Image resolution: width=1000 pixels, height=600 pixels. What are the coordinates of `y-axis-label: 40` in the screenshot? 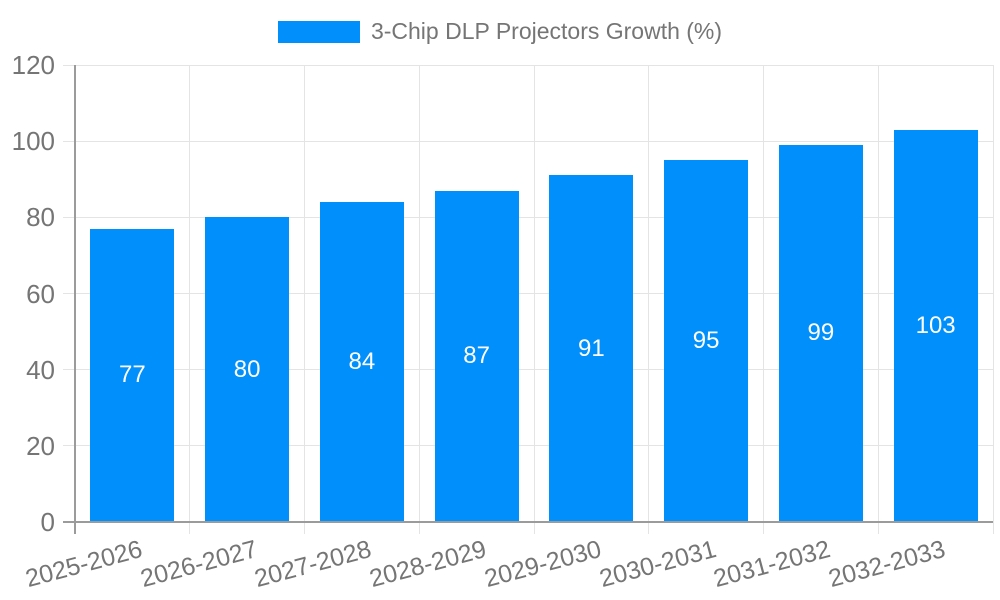 It's located at (40, 369).